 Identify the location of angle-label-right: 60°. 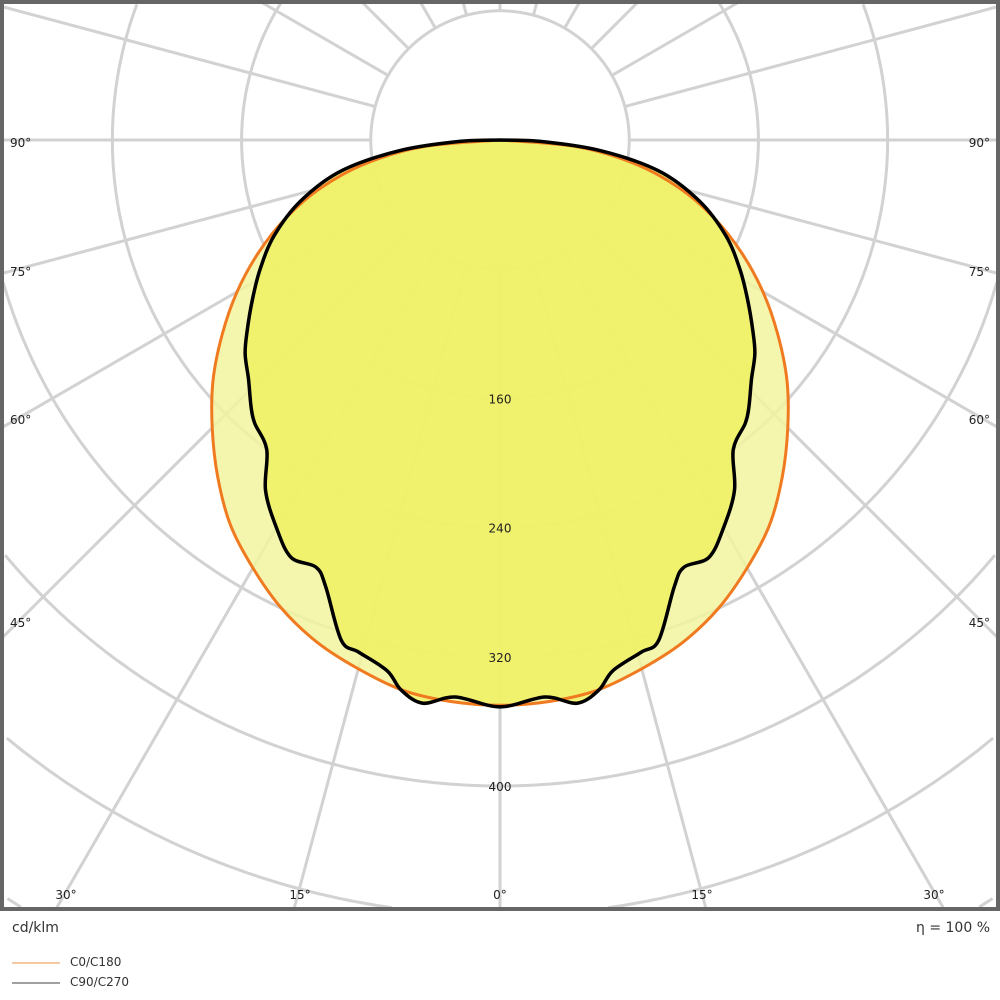
(979, 420).